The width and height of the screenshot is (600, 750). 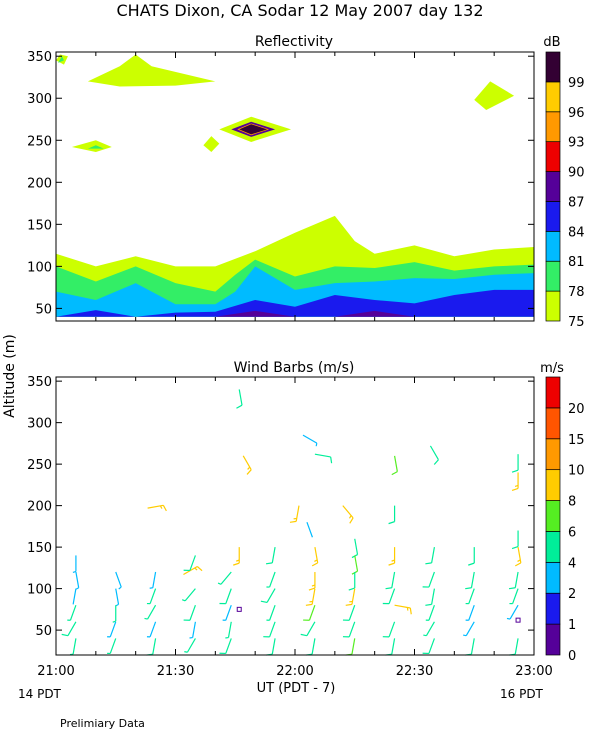 I want to click on wind-x-tick-label: 21:30, so click(x=175, y=671).